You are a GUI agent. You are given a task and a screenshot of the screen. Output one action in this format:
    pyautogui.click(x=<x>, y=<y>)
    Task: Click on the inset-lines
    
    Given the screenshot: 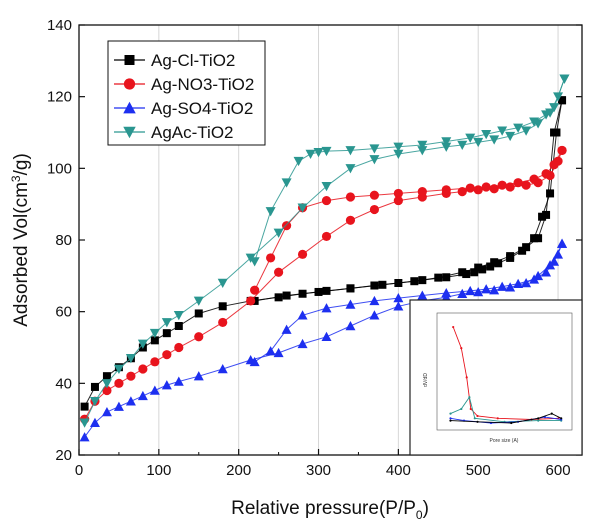 What is the action you would take?
    pyautogui.click(x=506, y=375)
    